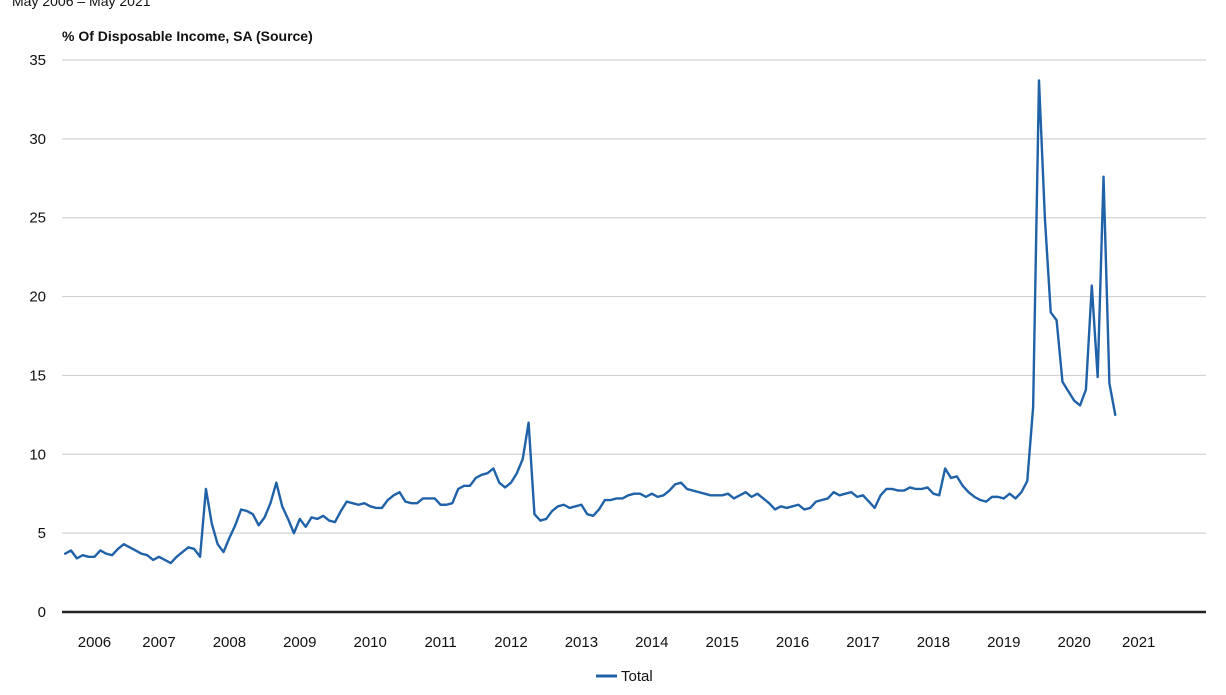  I want to click on chart-subtitle: May 2006 – May 2021, so click(81, 4).